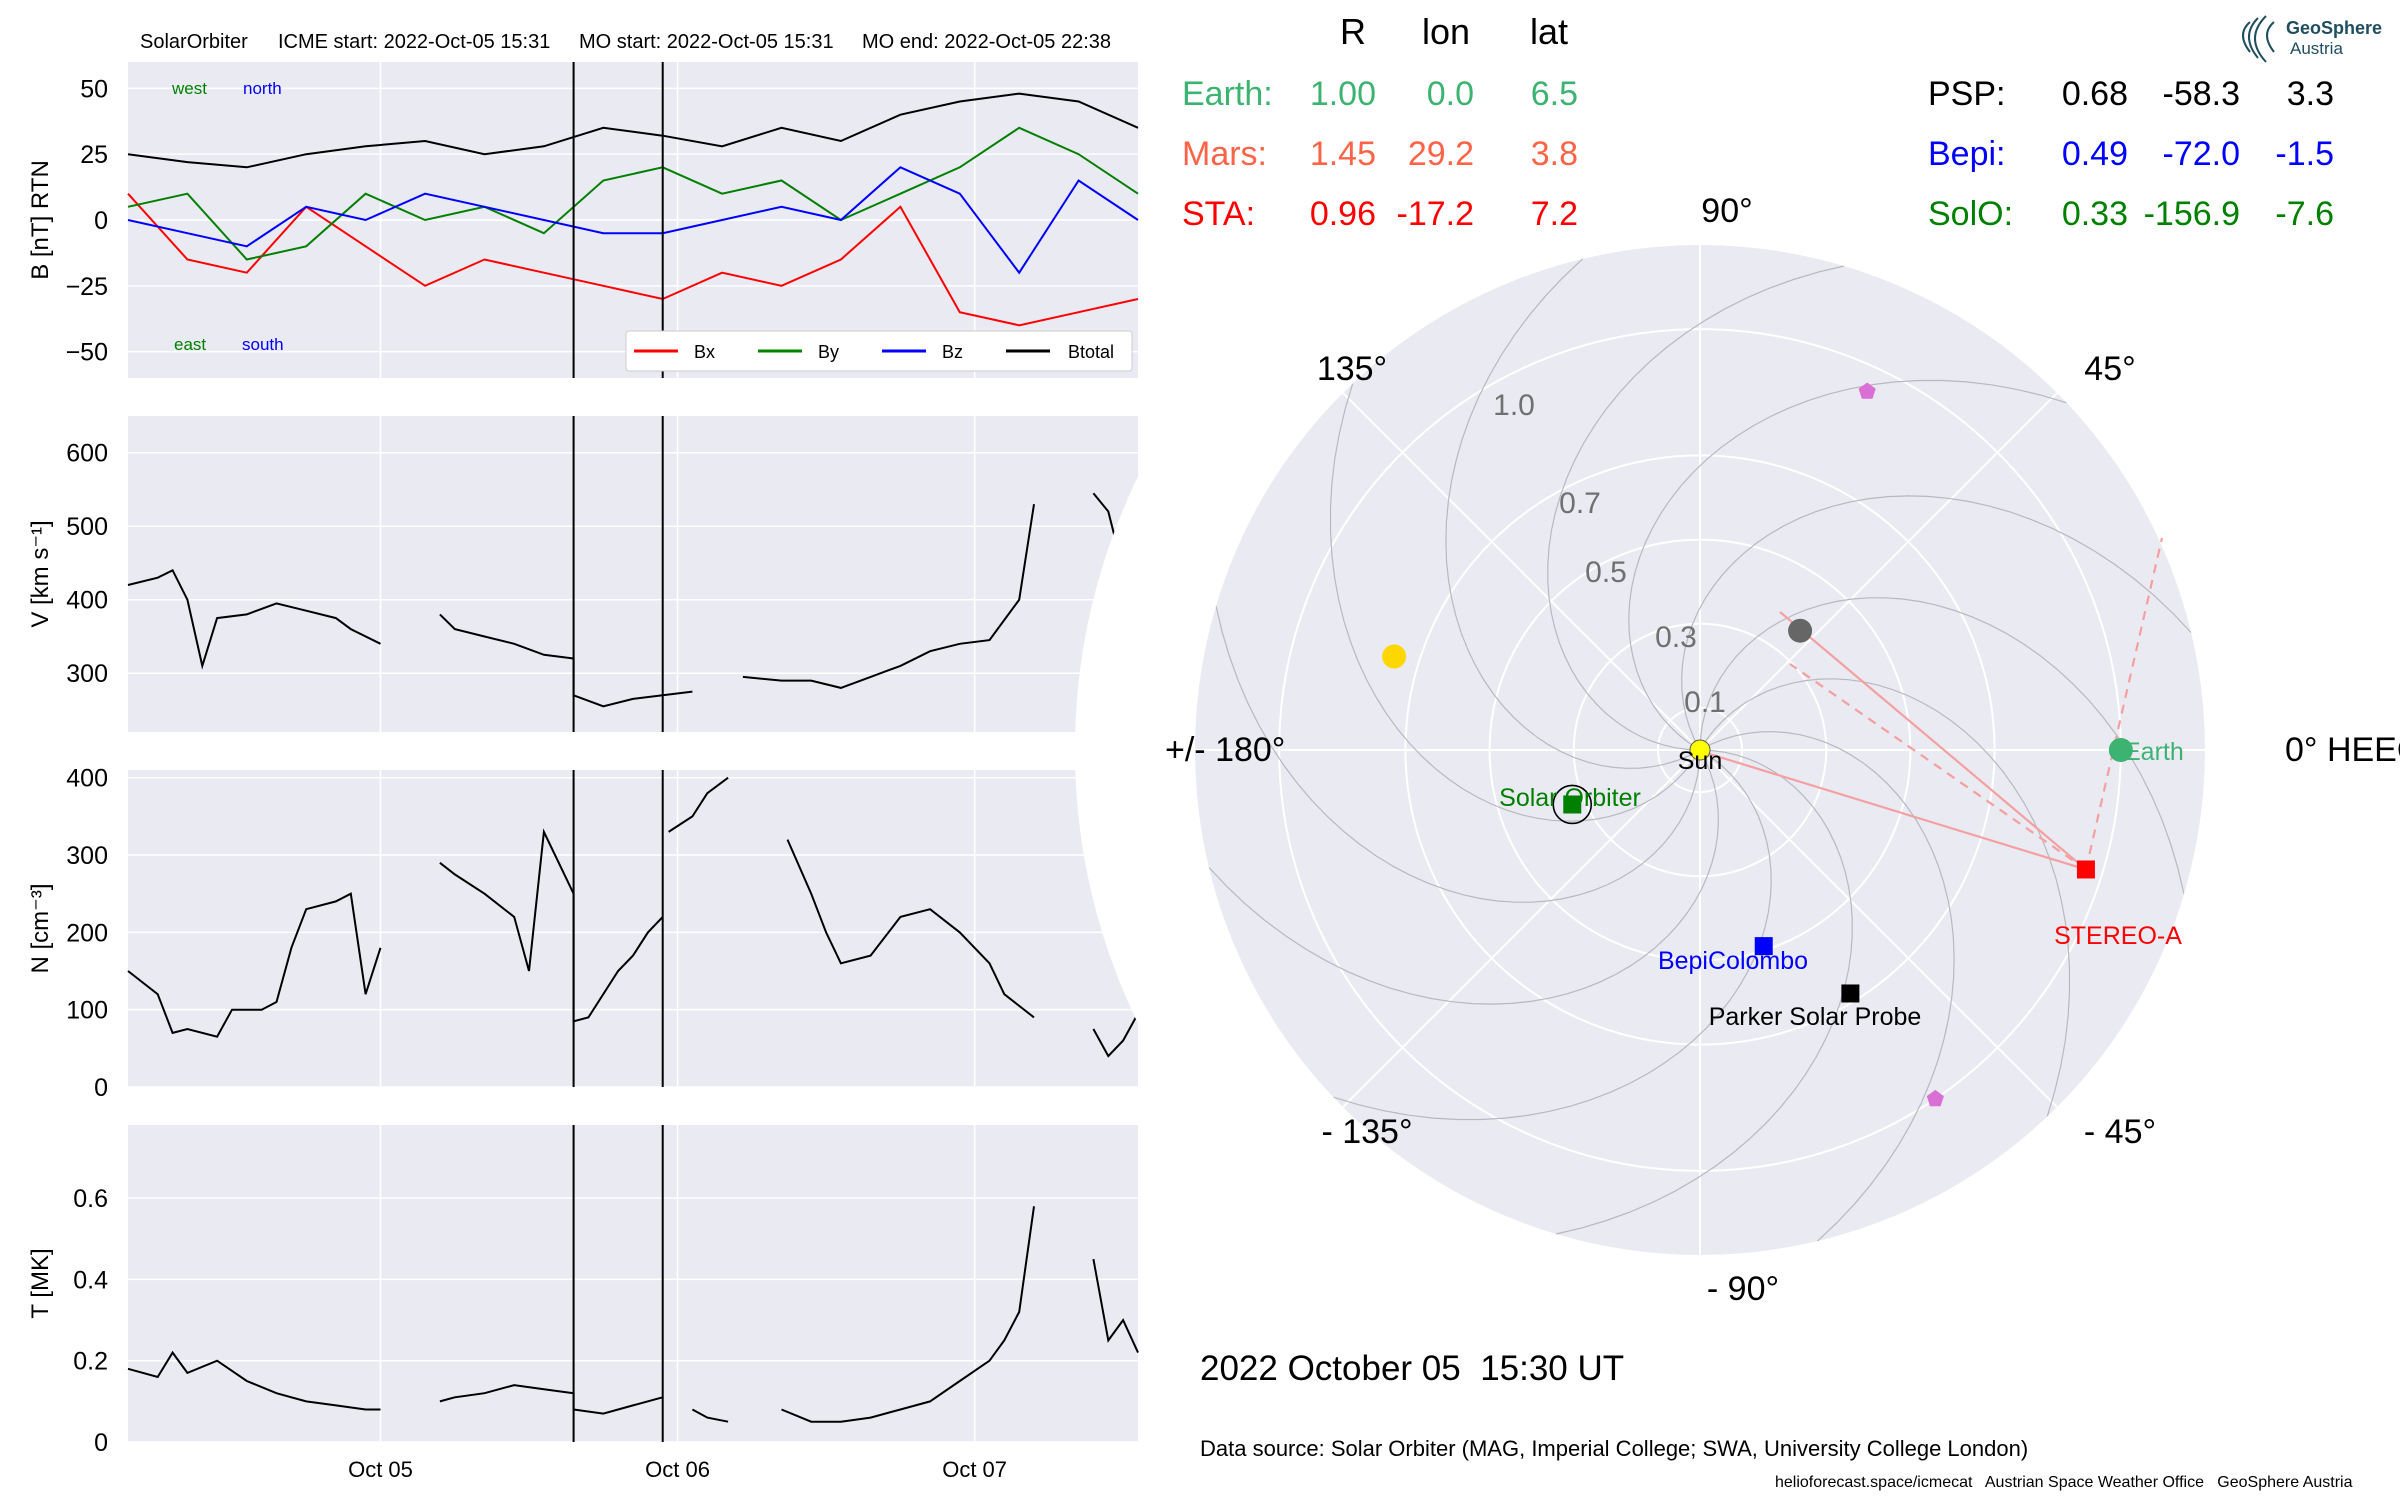  I want to click on y-tick-label: 100, so click(87, 1011).